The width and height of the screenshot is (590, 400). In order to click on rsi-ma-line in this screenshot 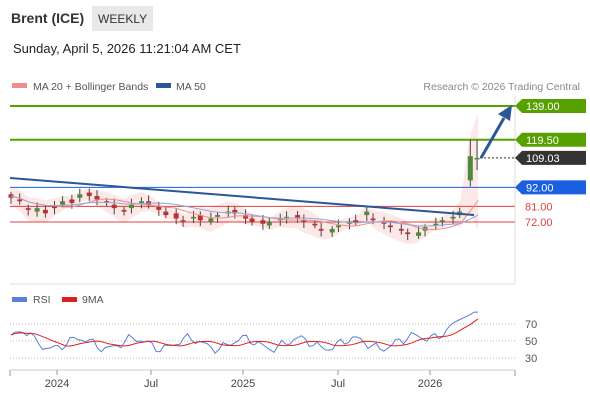, I will do `click(244, 332)`.